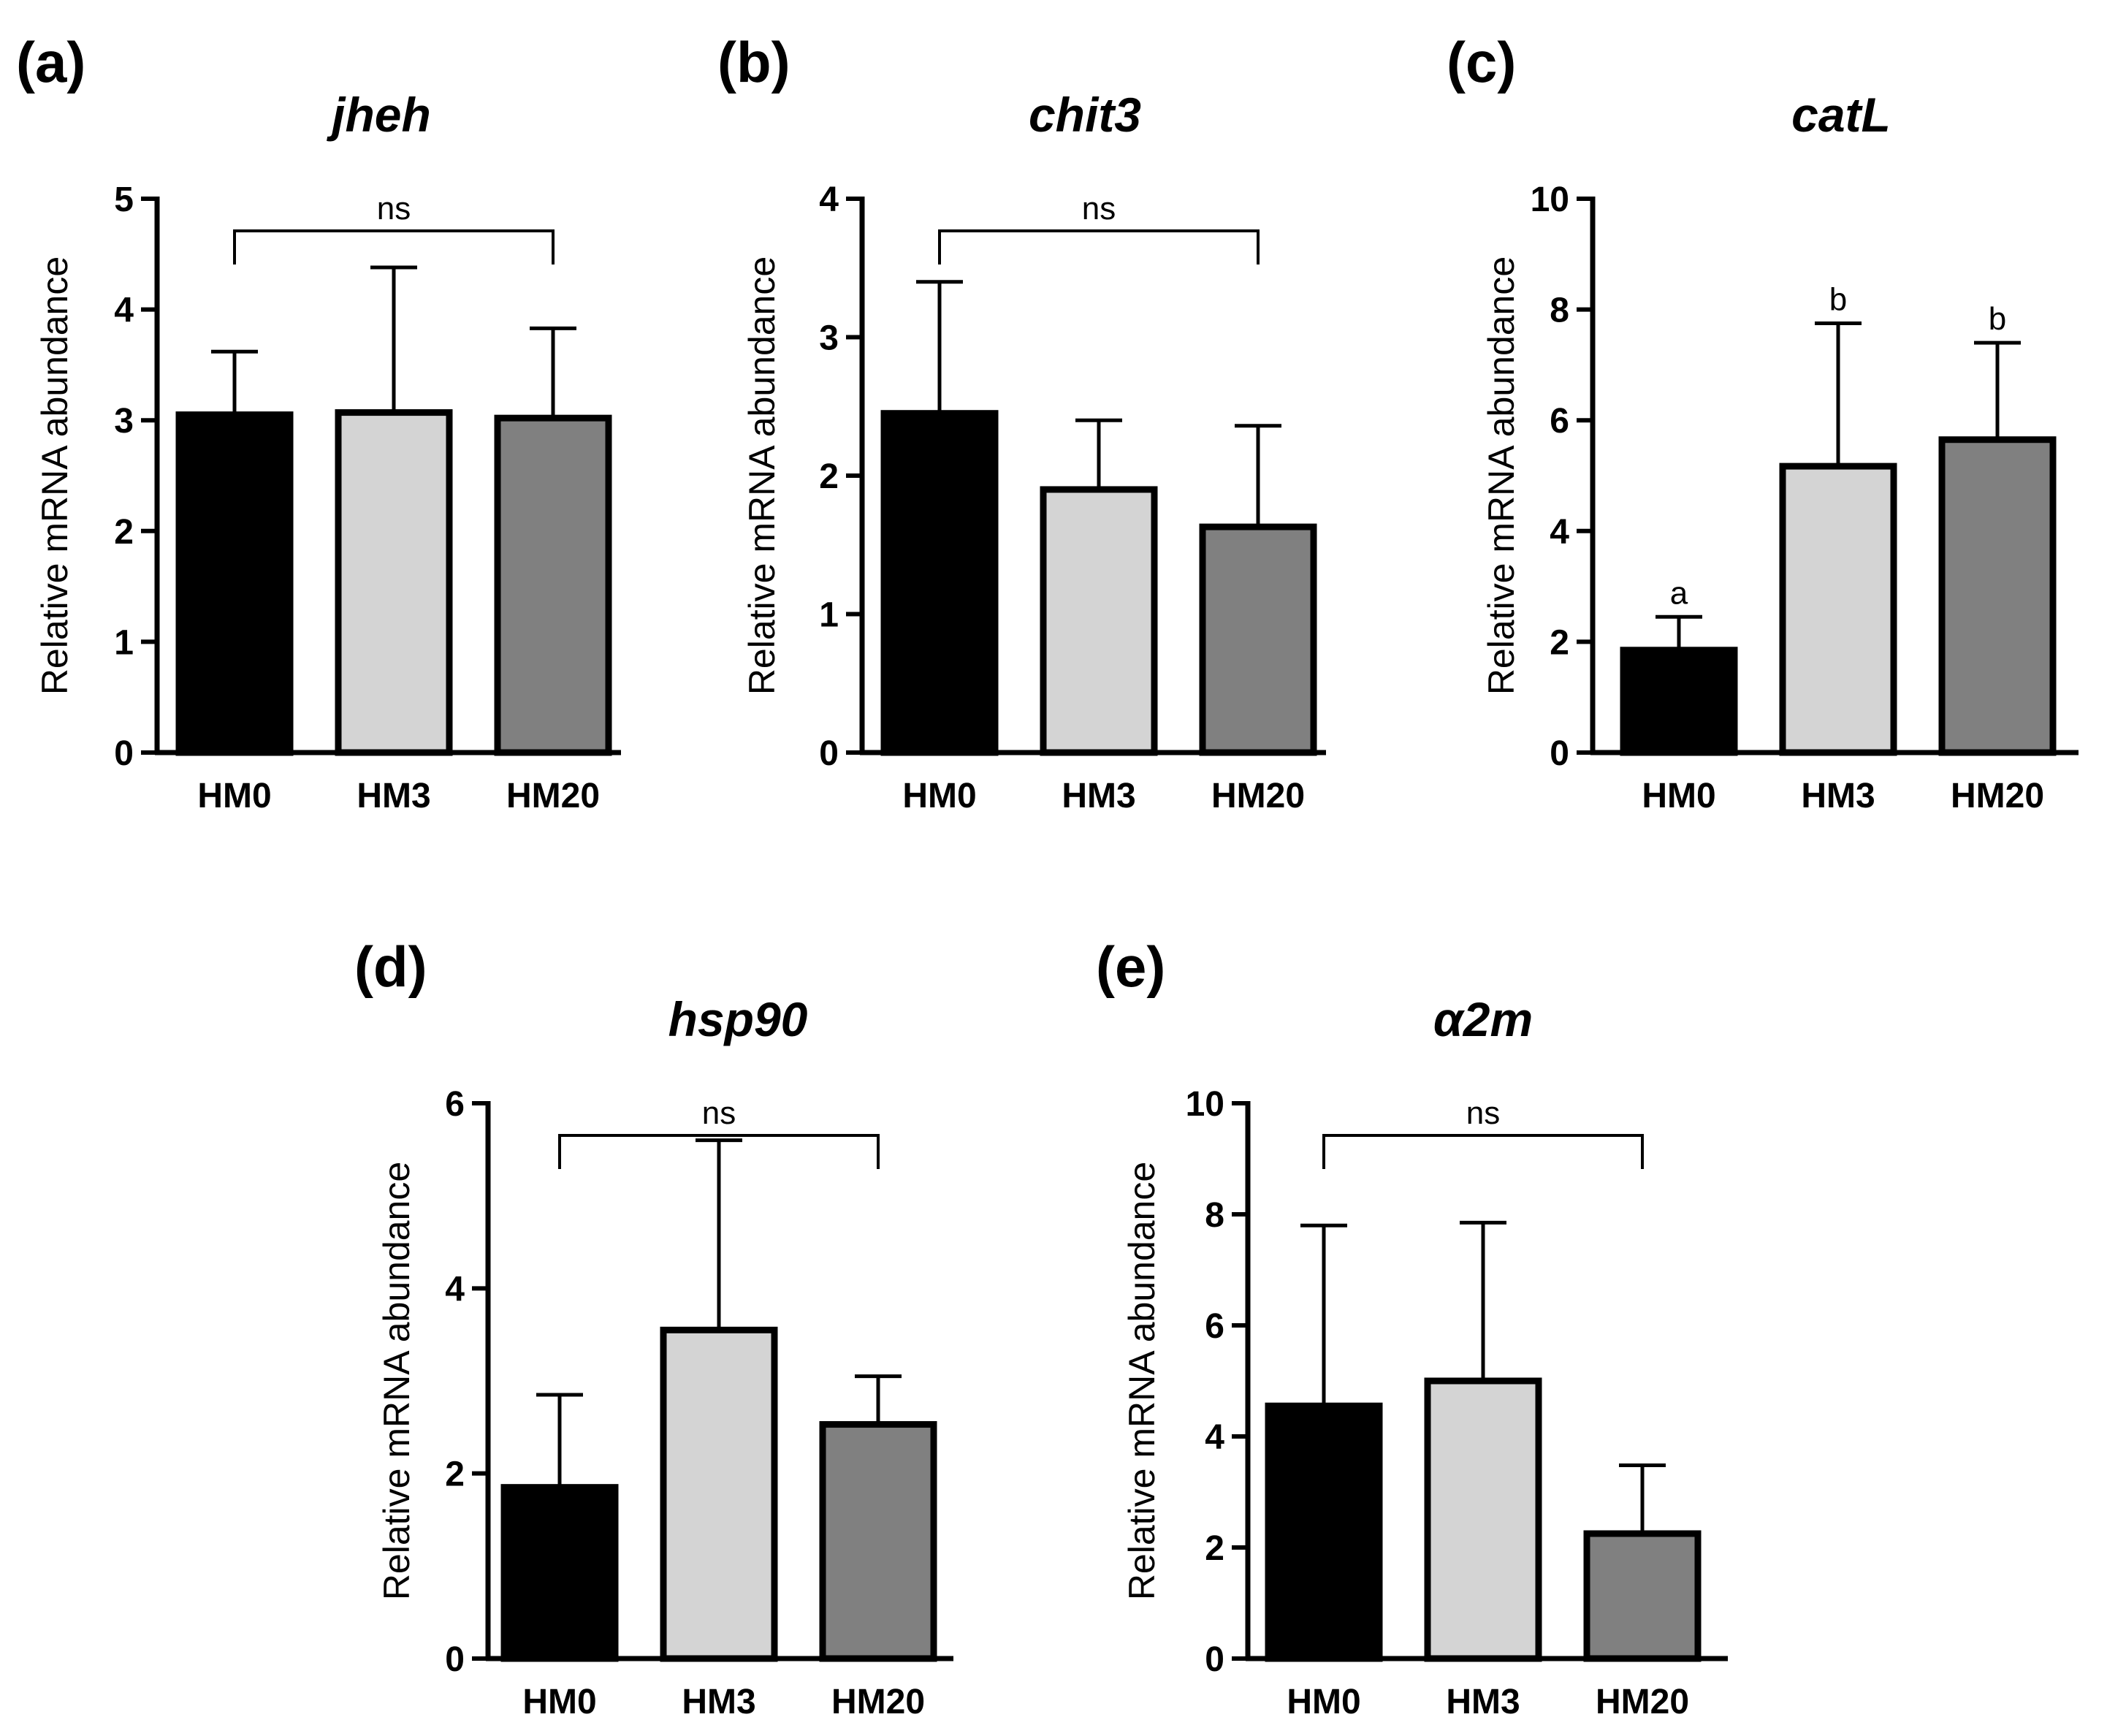 This screenshot has width=2107, height=1736. What do you see at coordinates (1841, 115) in the screenshot?
I see `chart-title: catL` at bounding box center [1841, 115].